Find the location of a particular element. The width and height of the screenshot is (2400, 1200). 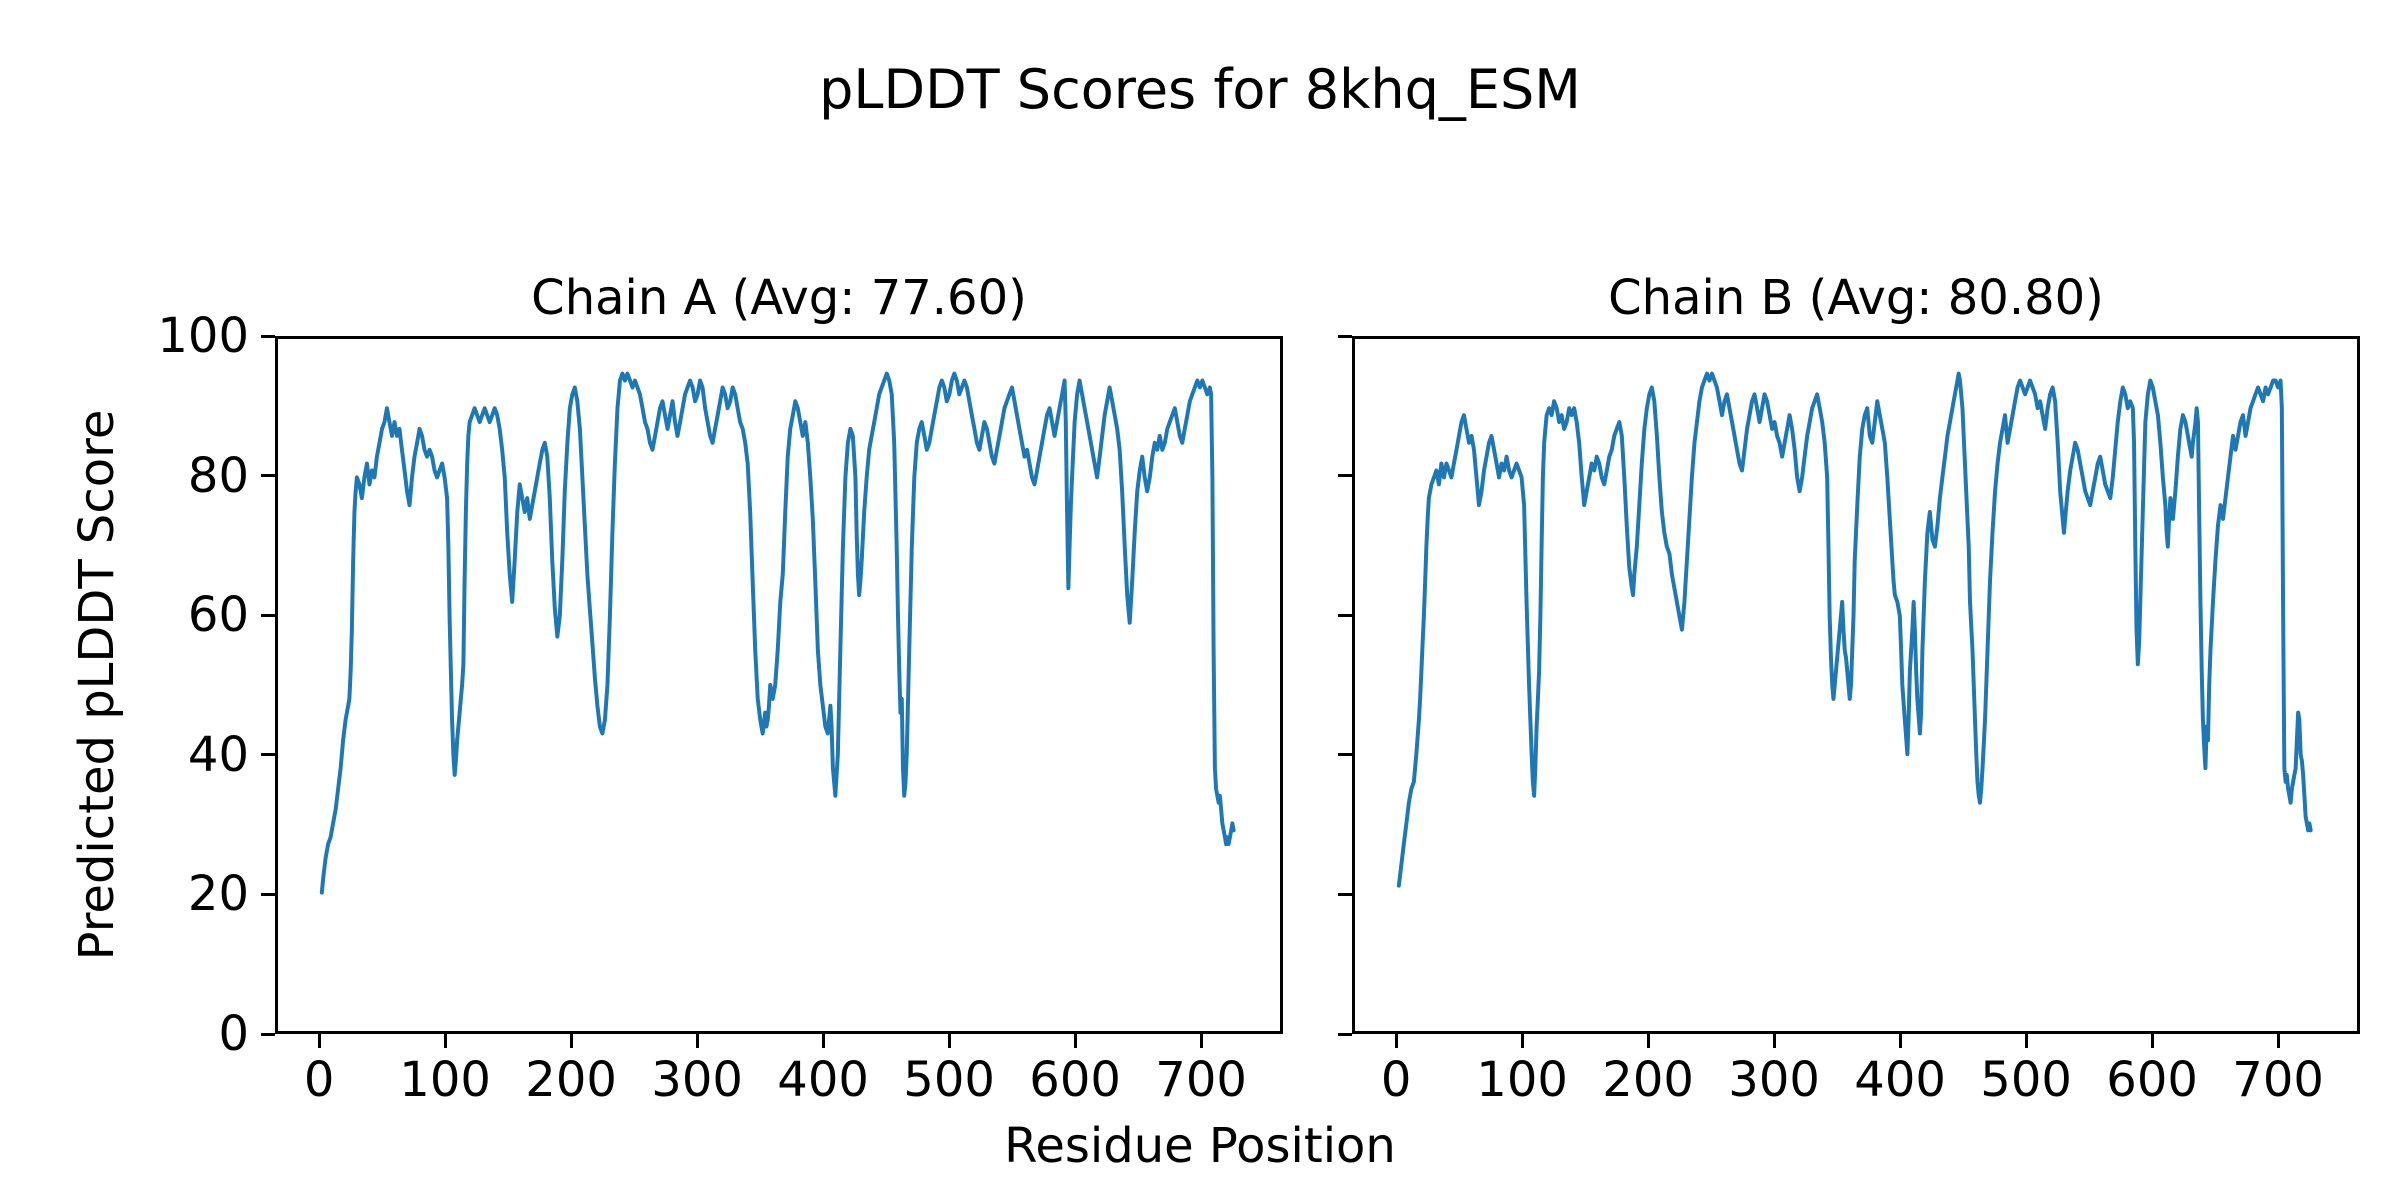

y-tick-label: 40 is located at coordinates (218, 754).